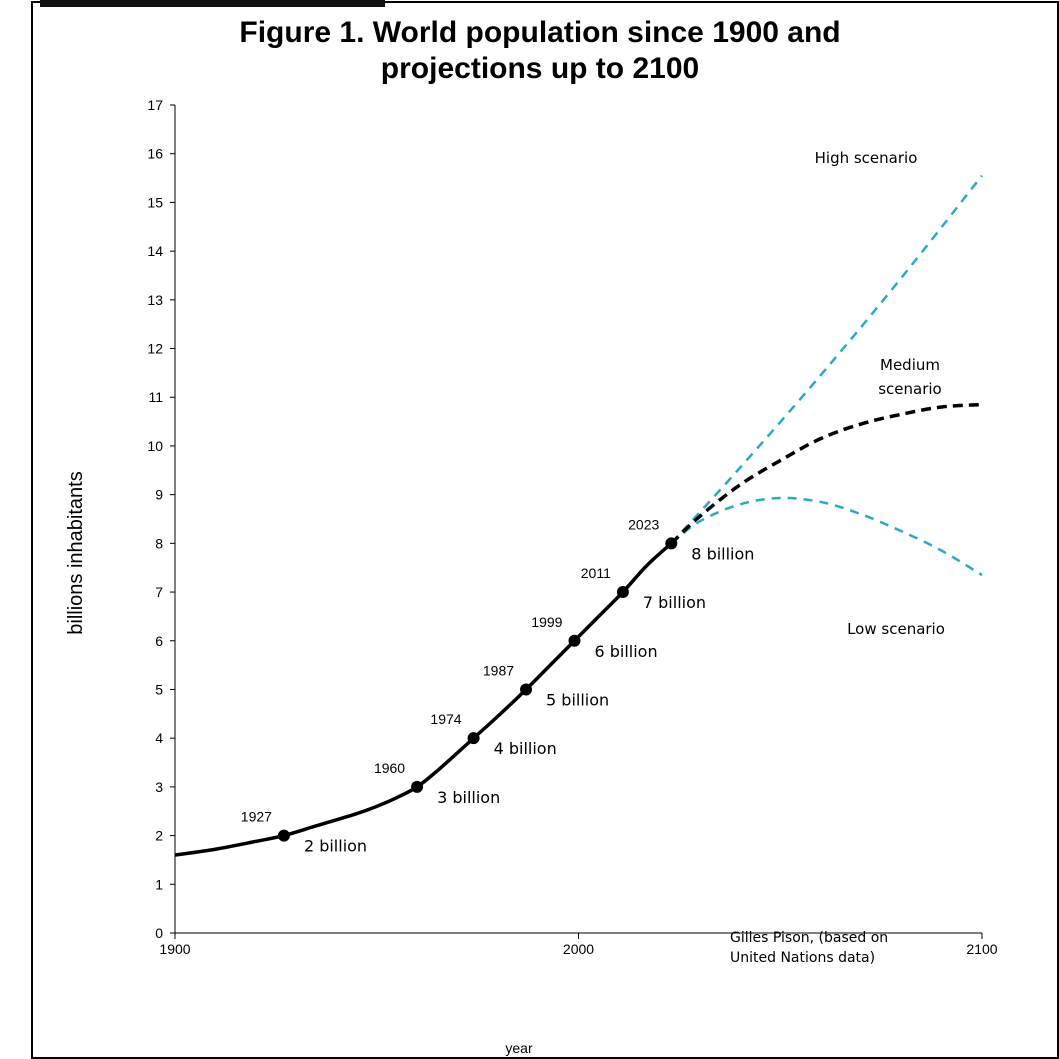 This screenshot has width=1059, height=1059. Describe the element at coordinates (473, 738) in the screenshot. I see `milestone-point-1974` at that location.